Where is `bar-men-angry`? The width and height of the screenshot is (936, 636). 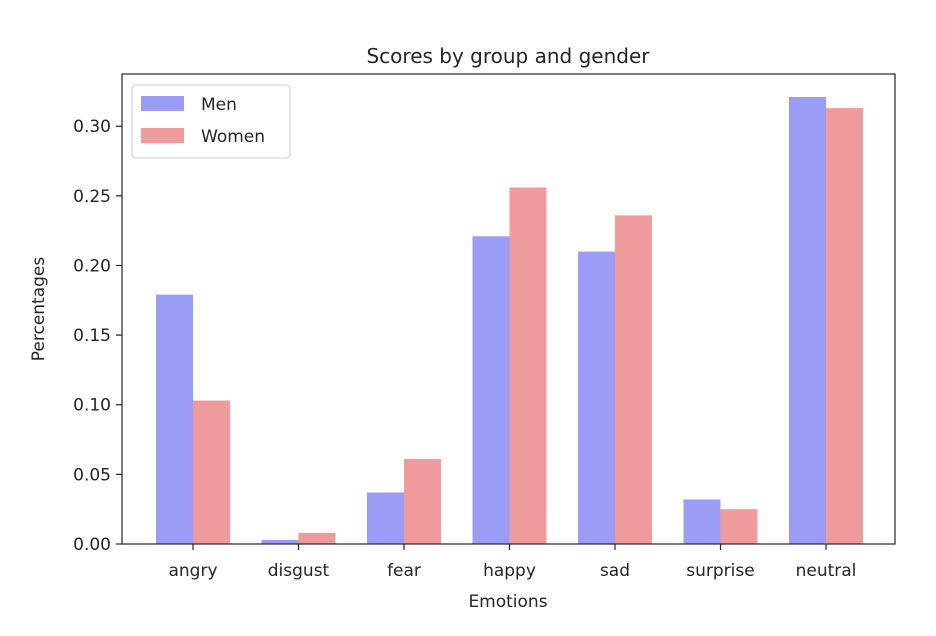 bar-men-angry is located at coordinates (174, 419).